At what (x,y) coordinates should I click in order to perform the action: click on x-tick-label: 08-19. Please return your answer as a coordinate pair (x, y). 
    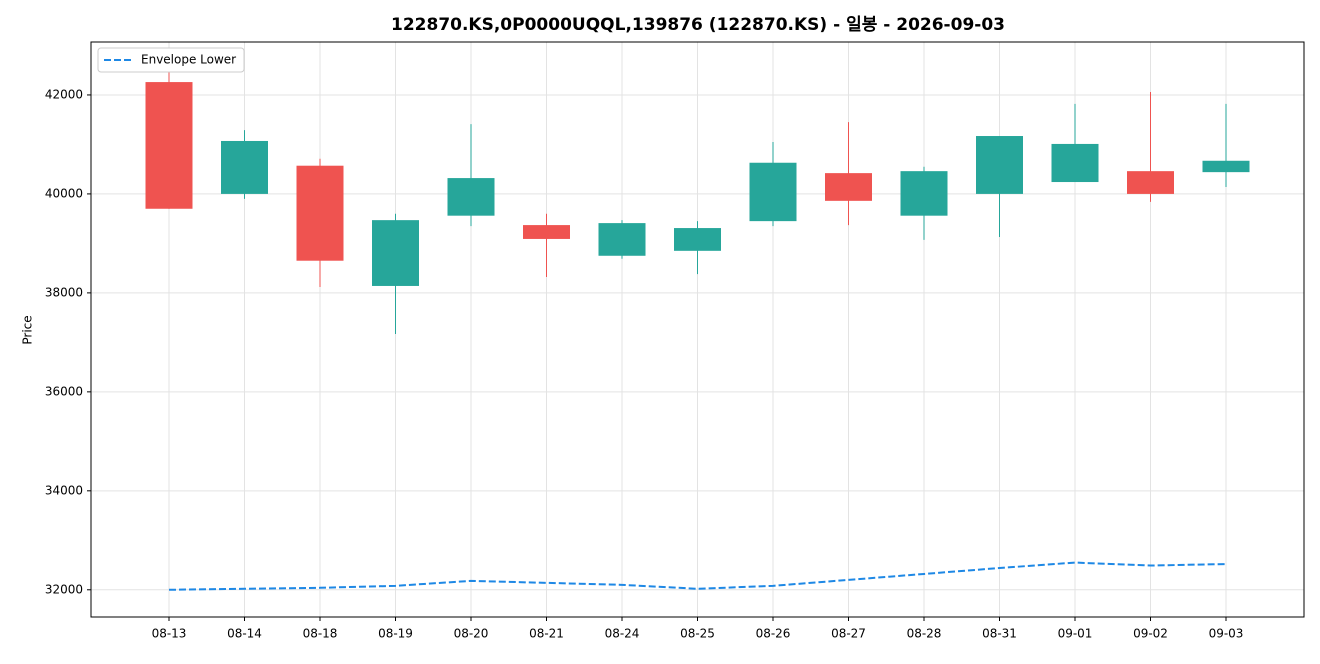
    Looking at the image, I should click on (395, 634).